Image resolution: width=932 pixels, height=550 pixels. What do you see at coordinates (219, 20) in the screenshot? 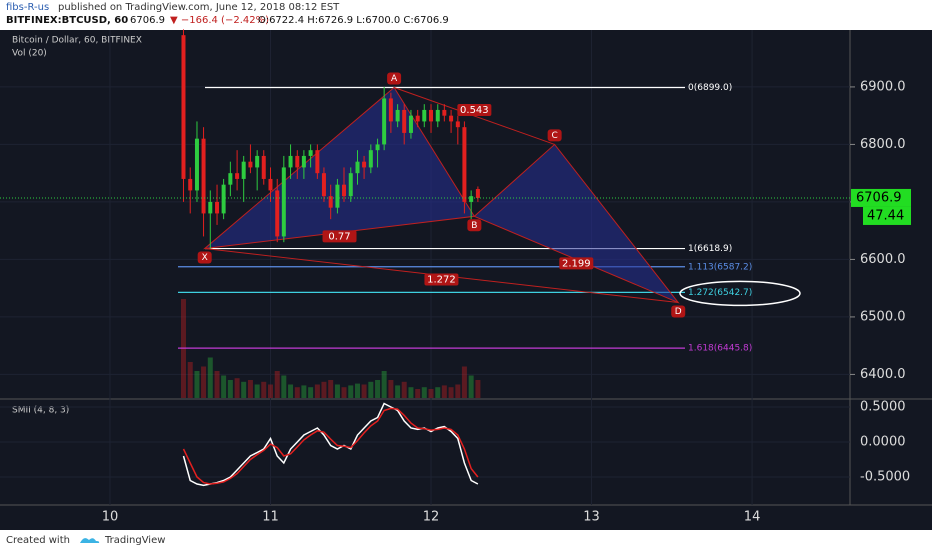
I see `change: ▼ −166.4 (−2.42%)` at bounding box center [219, 20].